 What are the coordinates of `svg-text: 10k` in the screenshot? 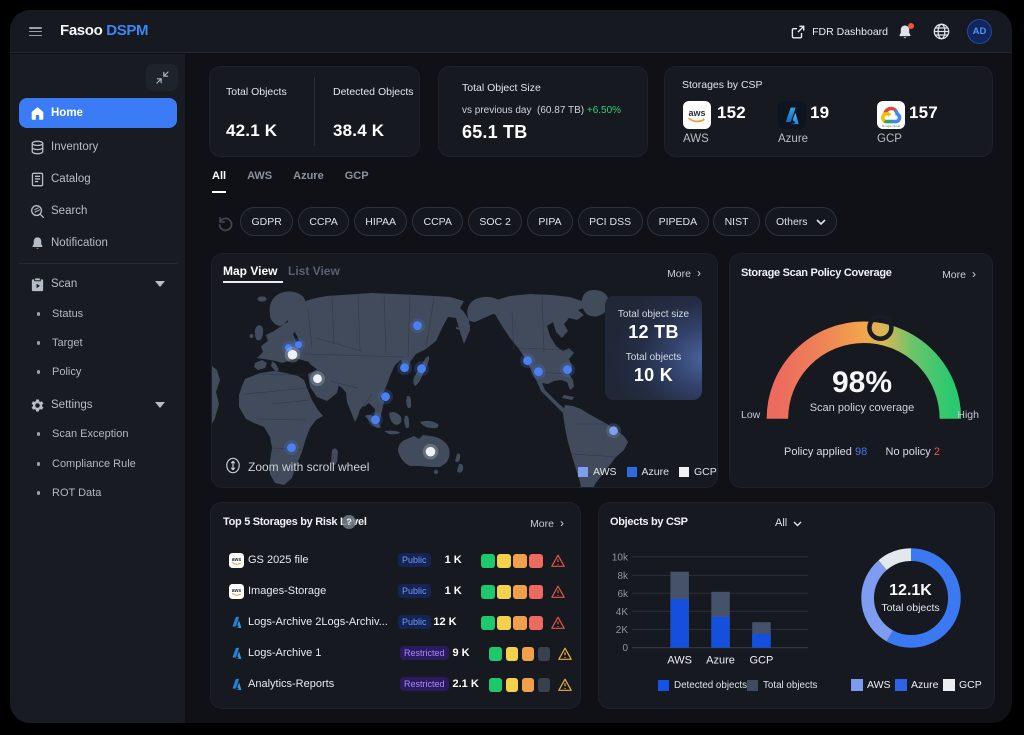 It's located at (620, 557).